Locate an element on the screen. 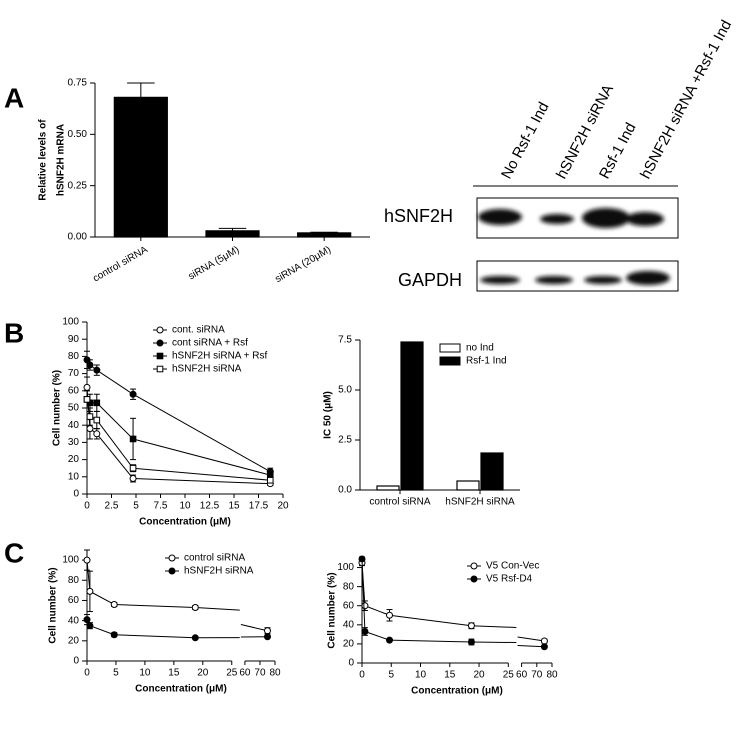 This screenshot has width=744, height=735. y-axis-label: Relative levels of is located at coordinates (43, 160).